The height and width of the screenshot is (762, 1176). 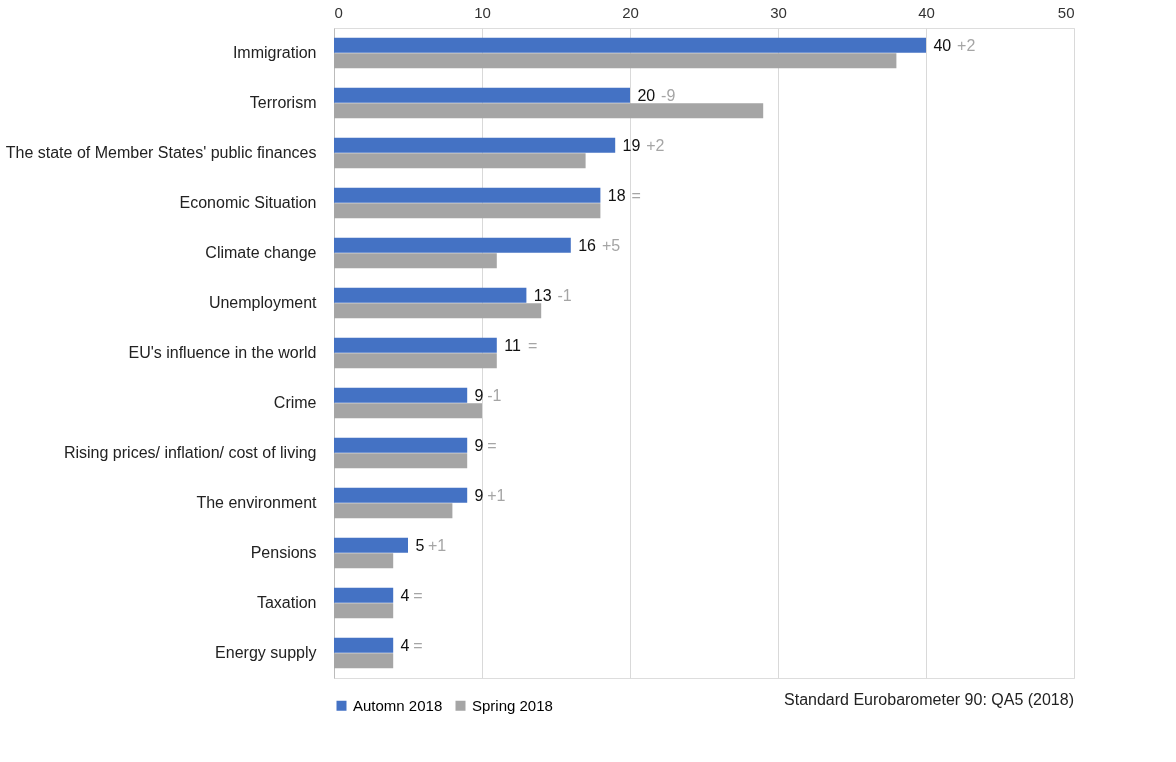 I want to click on data-label: 18, so click(x=616, y=195).